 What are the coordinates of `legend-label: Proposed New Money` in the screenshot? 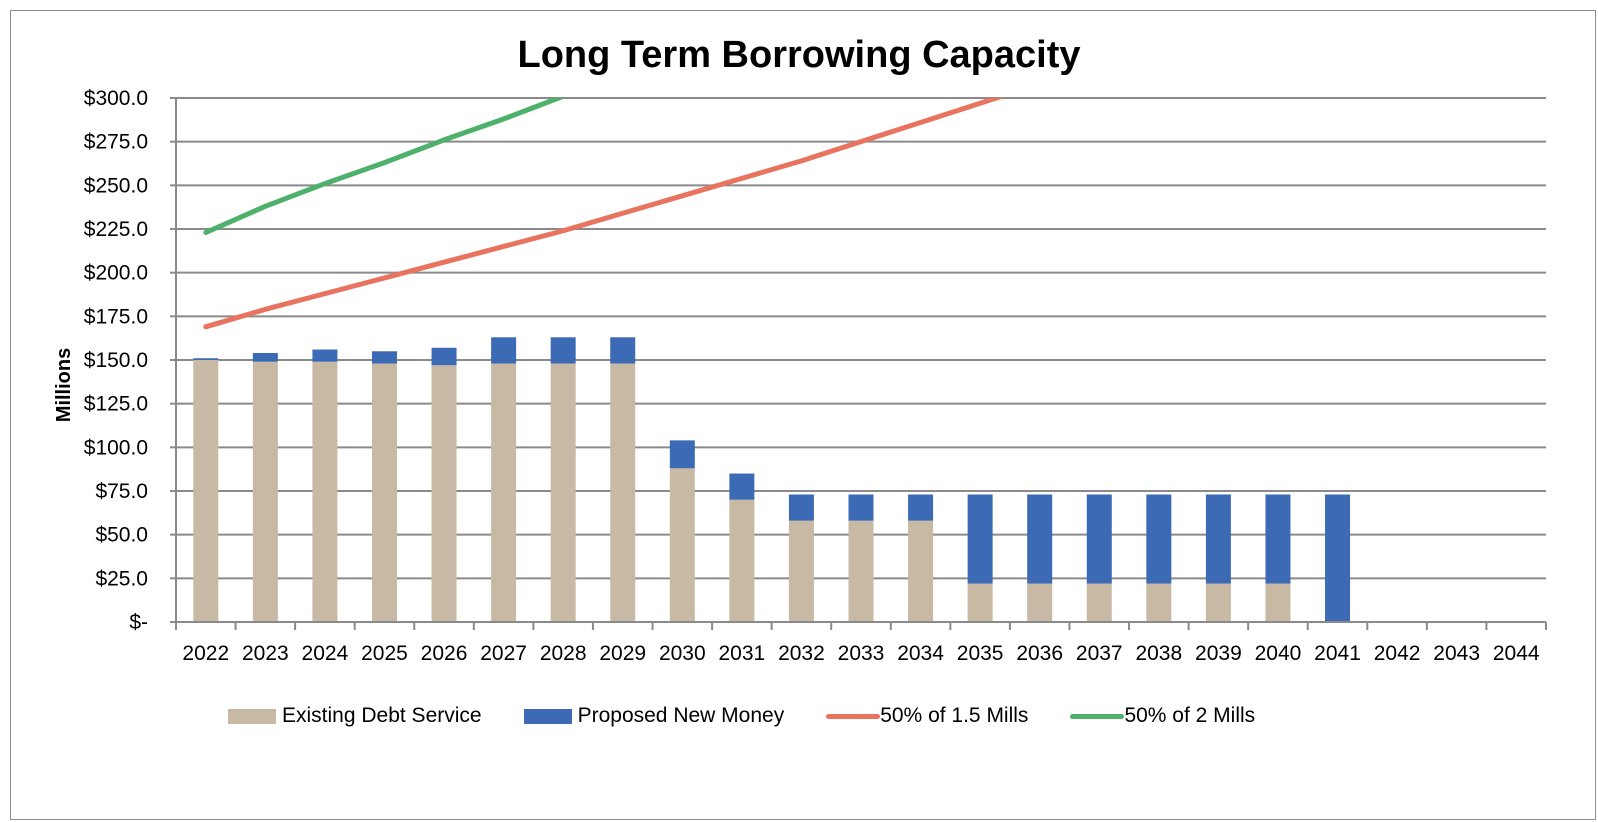 It's located at (681, 715).